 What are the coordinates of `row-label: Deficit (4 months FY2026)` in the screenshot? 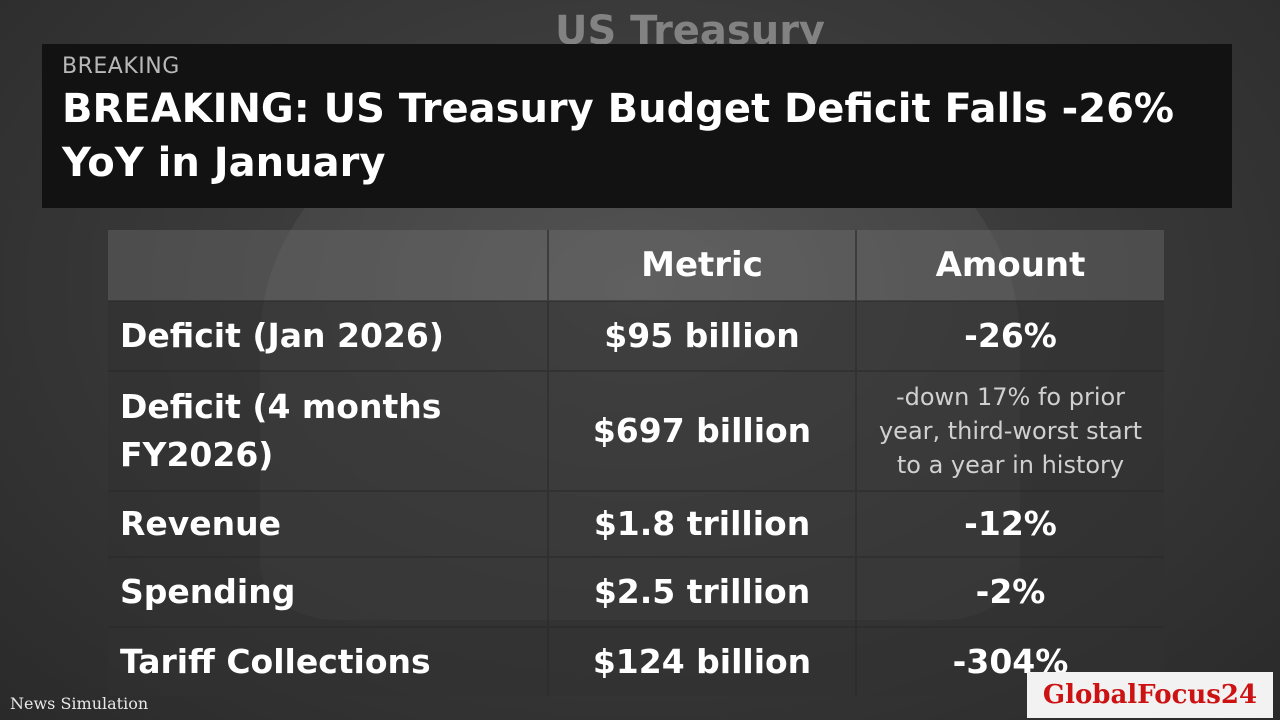 It's located at (328, 430).